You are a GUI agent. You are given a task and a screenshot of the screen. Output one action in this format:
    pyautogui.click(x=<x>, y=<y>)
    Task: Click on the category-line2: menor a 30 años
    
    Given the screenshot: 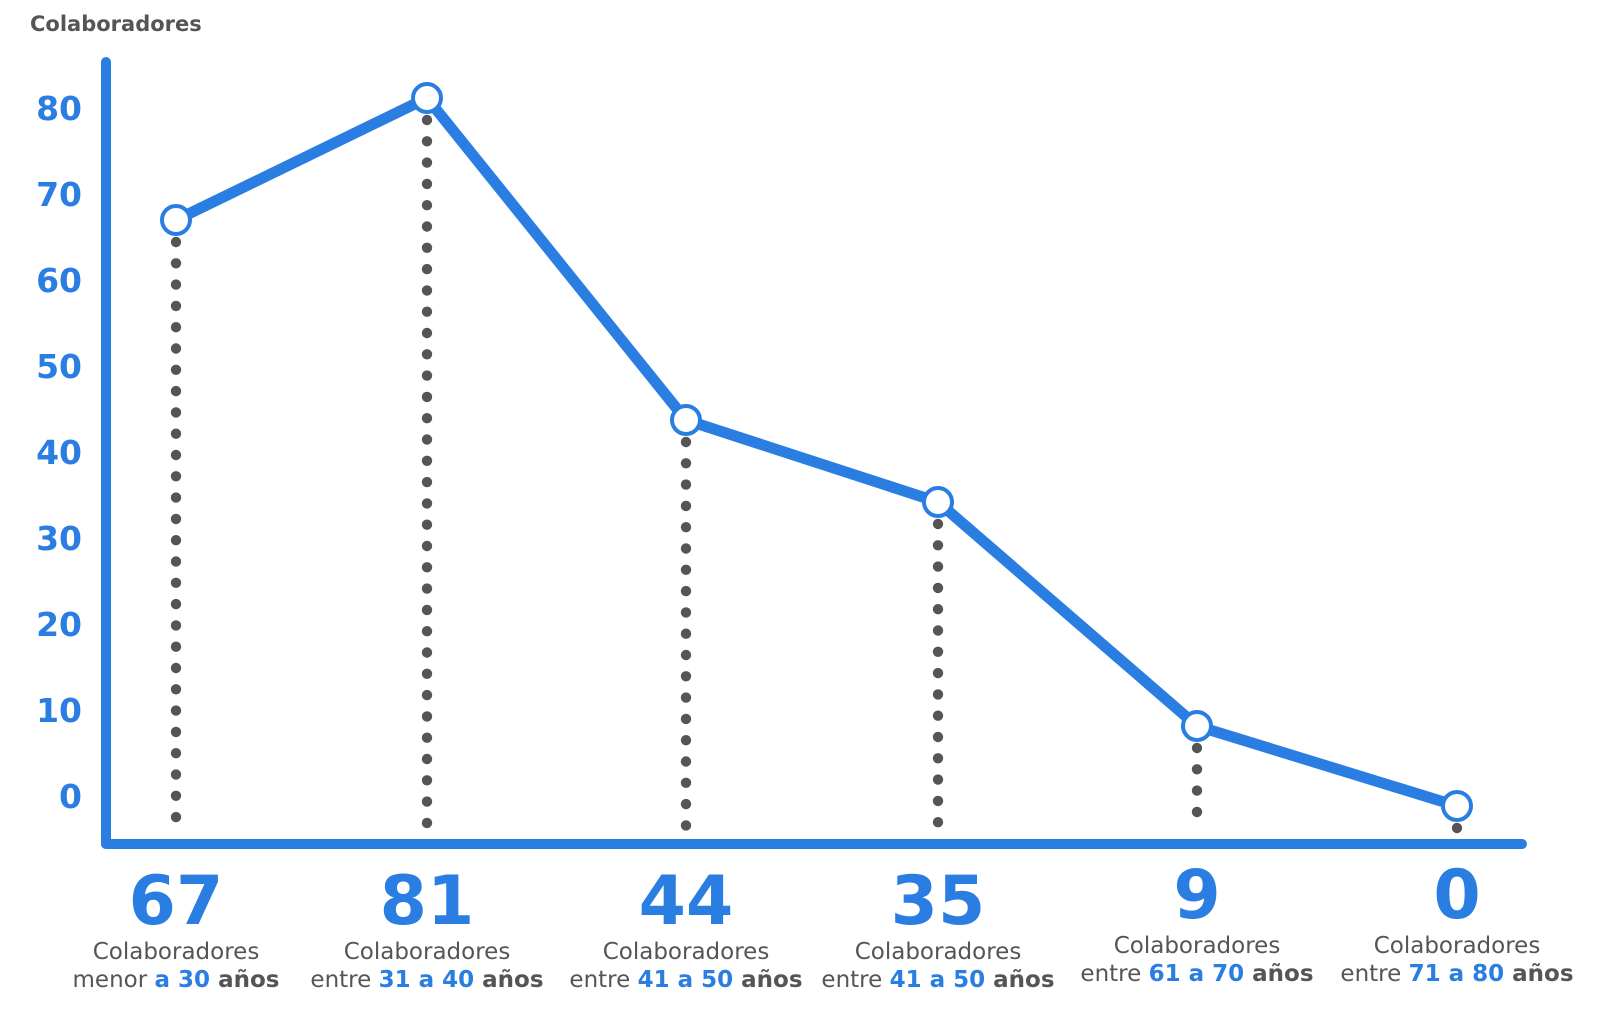 What is the action you would take?
    pyautogui.click(x=176, y=980)
    